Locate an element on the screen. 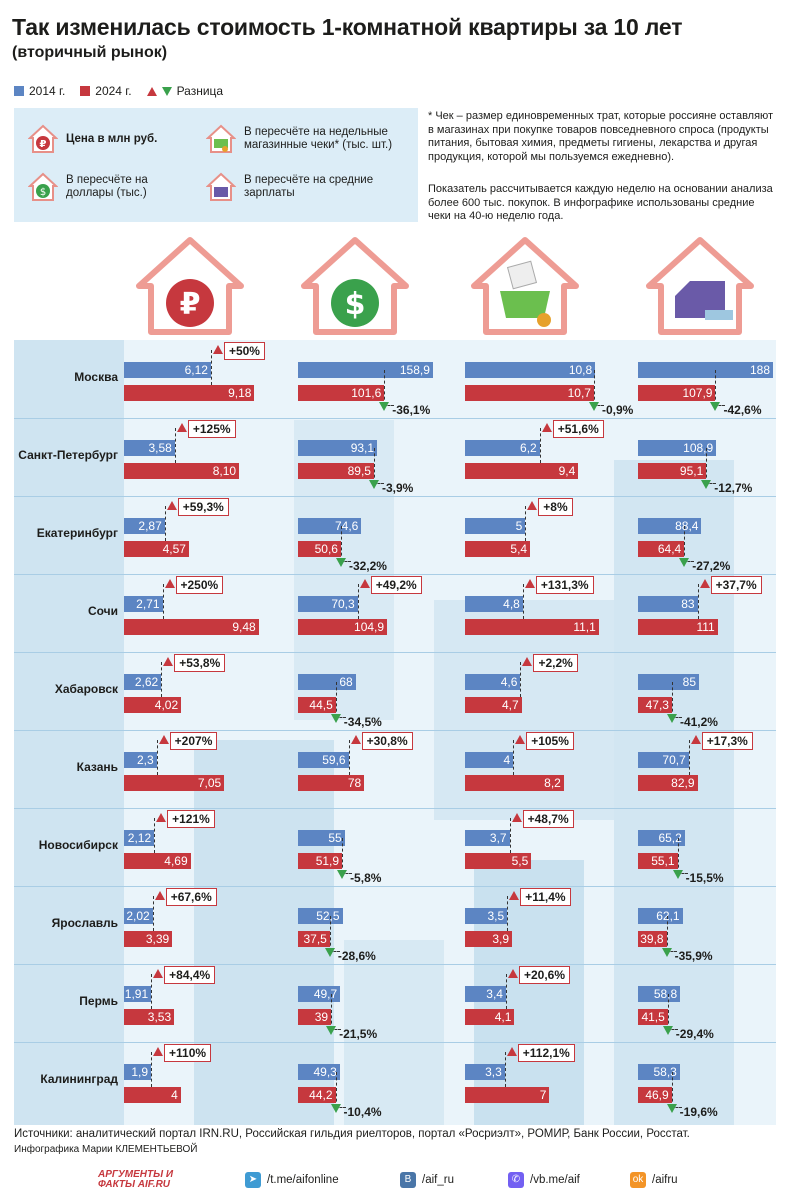 This screenshot has width=790, height=1200. bar-2024-value: 7,05 is located at coordinates (209, 783).